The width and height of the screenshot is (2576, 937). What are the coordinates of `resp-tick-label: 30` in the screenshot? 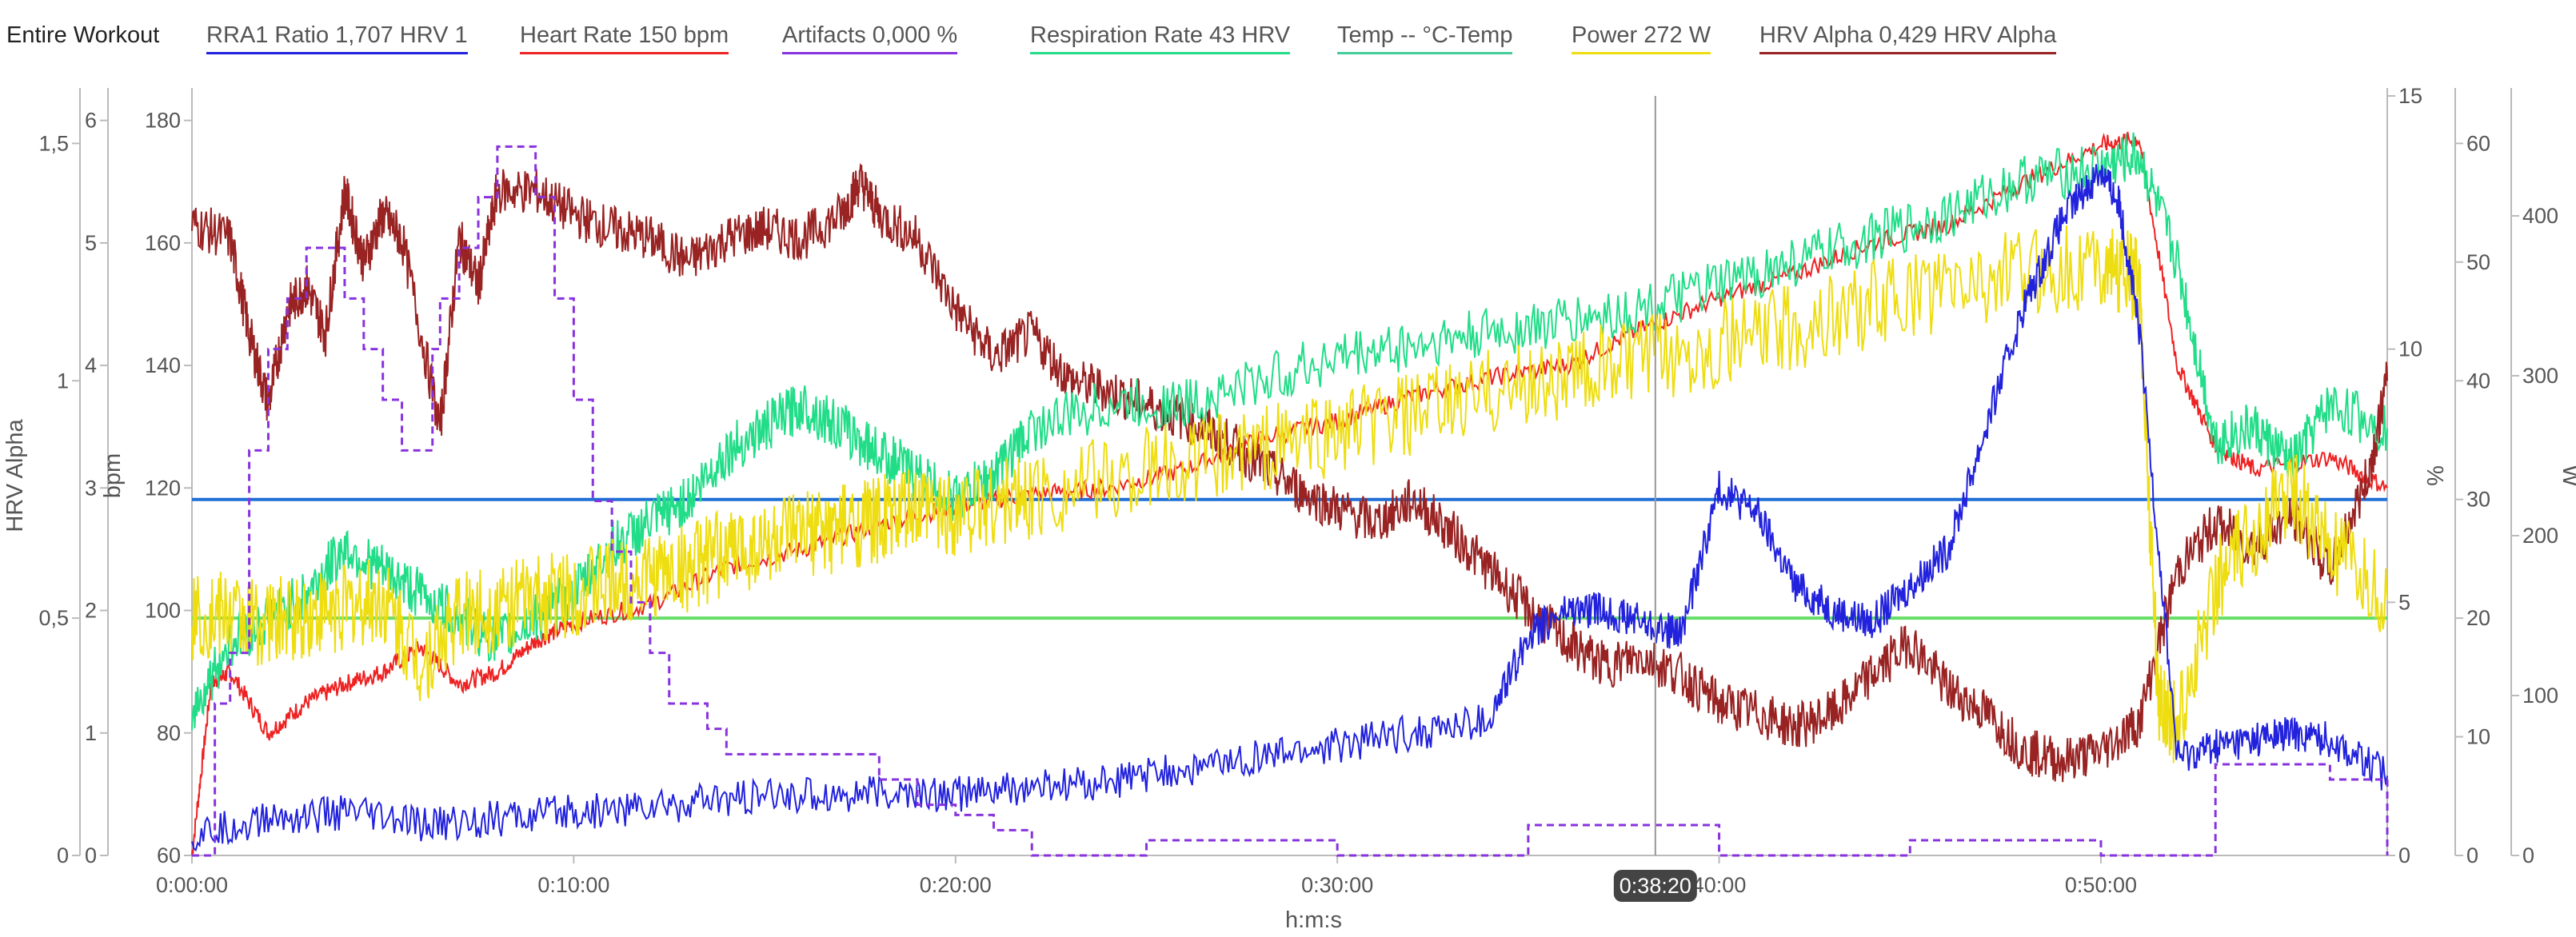 It's located at (2478, 500).